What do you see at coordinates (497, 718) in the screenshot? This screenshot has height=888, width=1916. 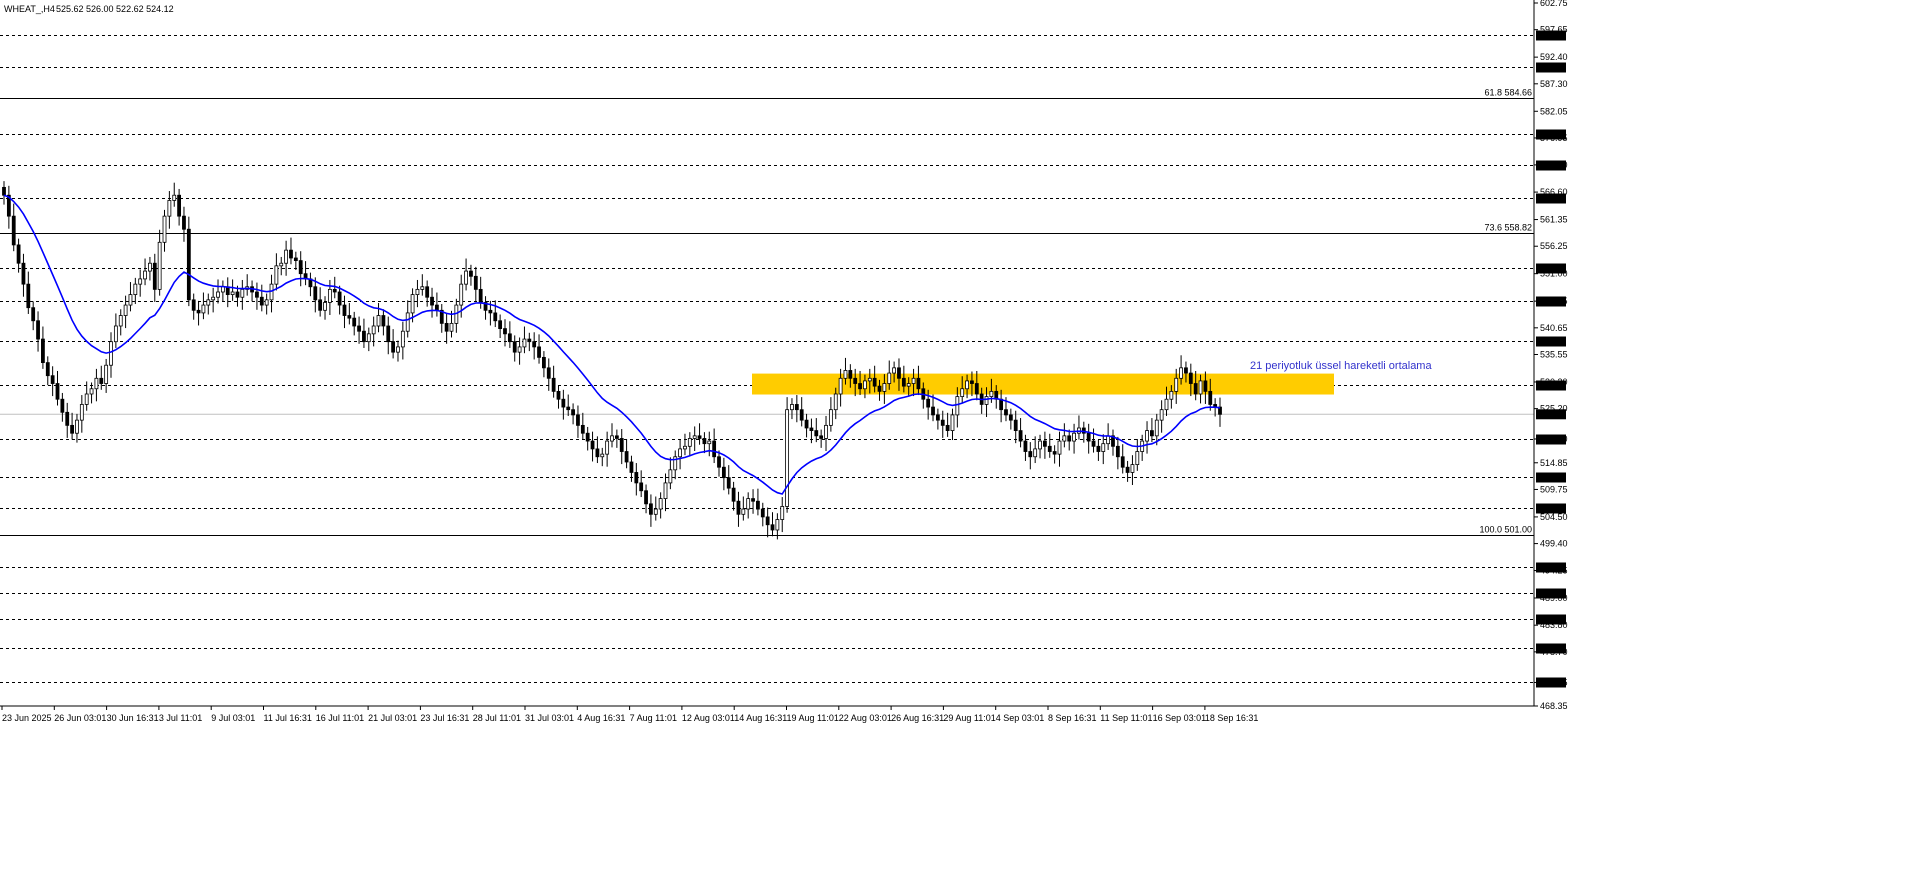 I see `time-tick-label: 28 Jul 11:01` at bounding box center [497, 718].